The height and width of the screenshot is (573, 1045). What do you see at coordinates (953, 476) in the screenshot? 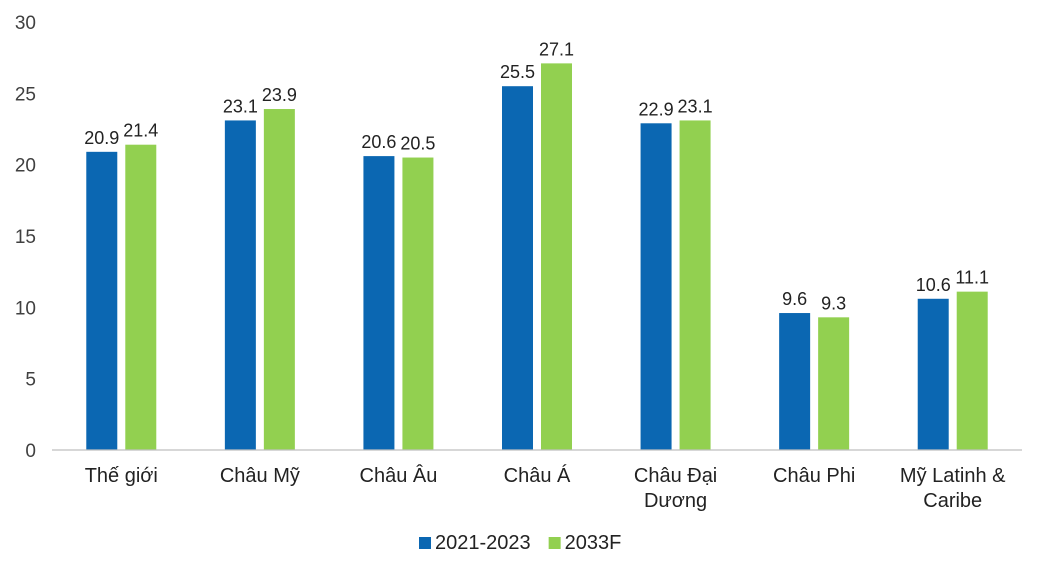
I see `category-label: Mỹ Latinh &` at bounding box center [953, 476].